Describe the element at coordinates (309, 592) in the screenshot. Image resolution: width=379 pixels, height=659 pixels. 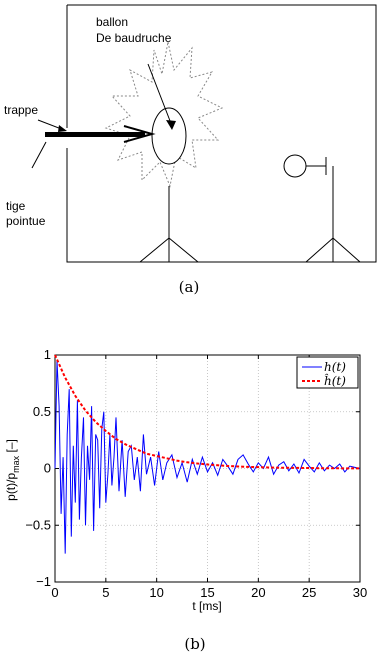
I see `x-tick-label: 25` at that location.